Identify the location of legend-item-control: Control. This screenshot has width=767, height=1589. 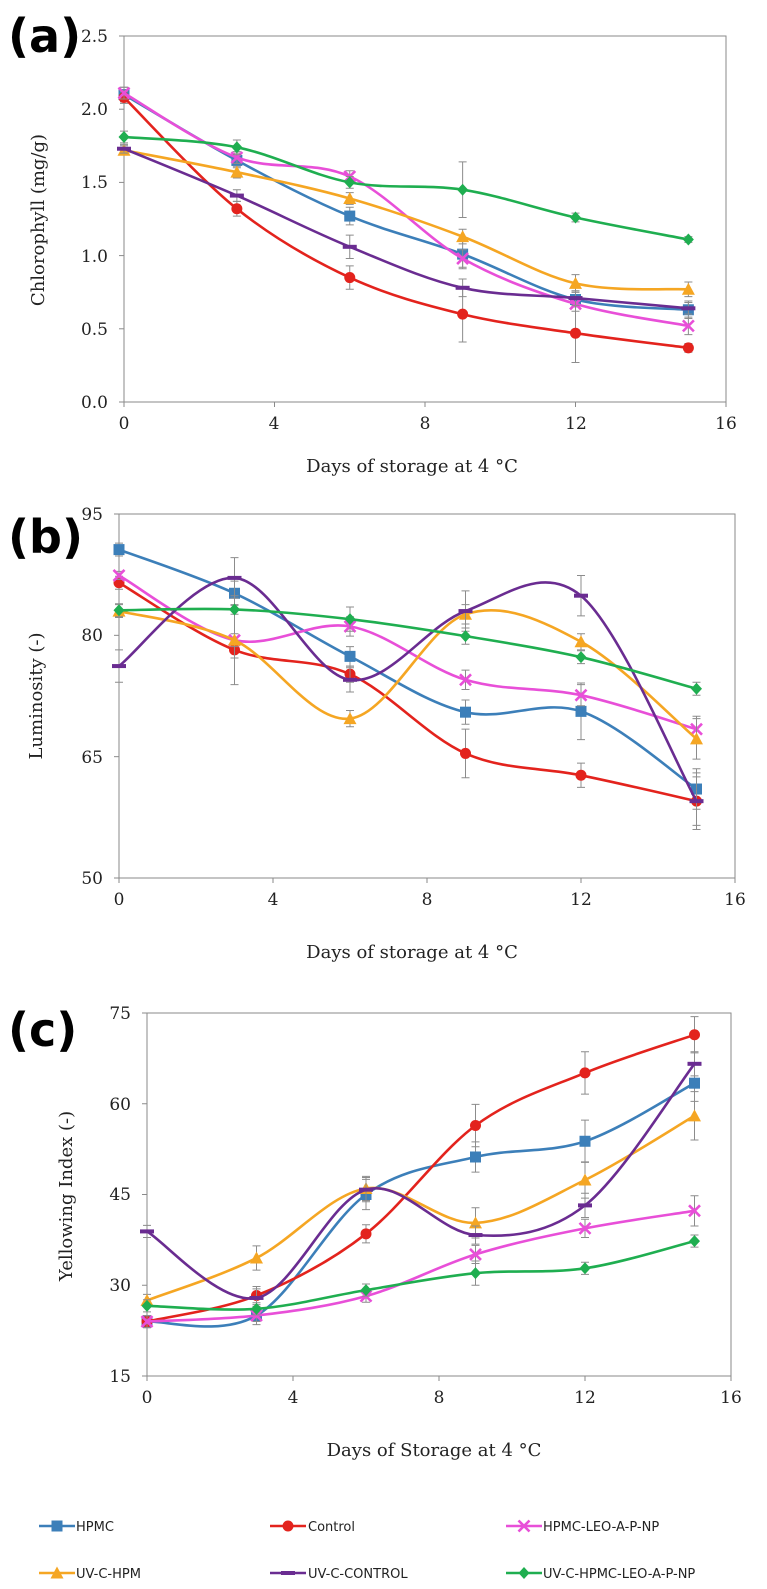
(312, 1527).